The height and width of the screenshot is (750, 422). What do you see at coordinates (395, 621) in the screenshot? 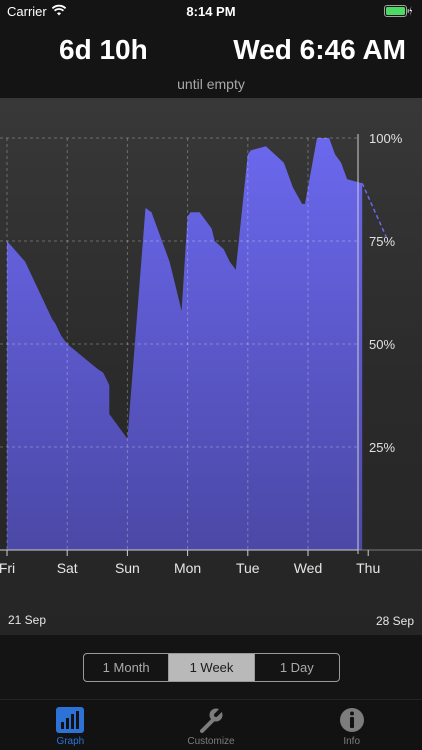
I see `end-date-label: 28 Sep` at bounding box center [395, 621].